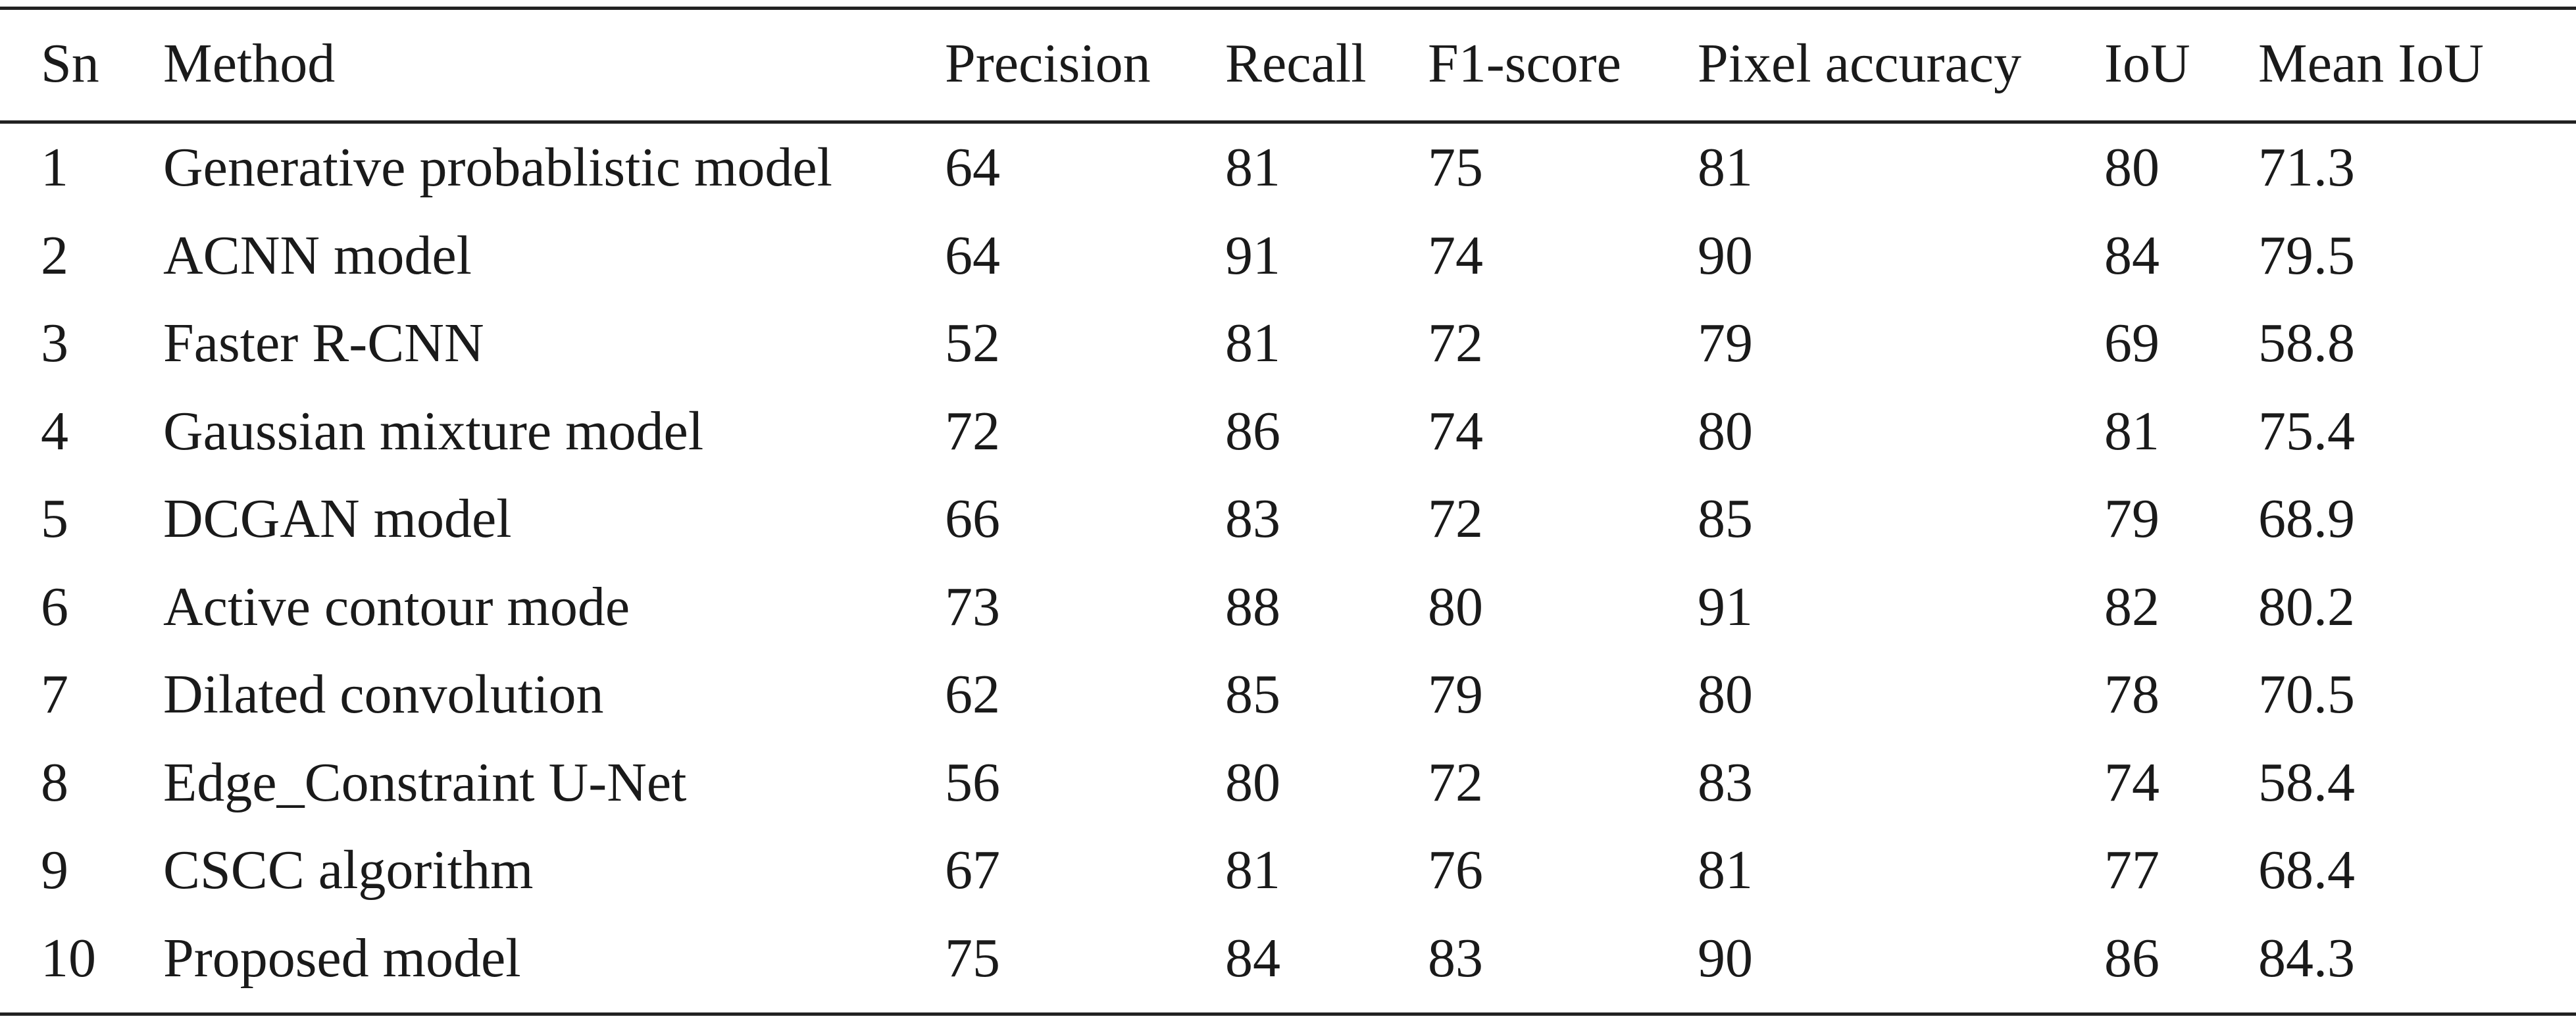 This screenshot has height=1023, width=2576. I want to click on table-row: 9 CSCC algorithm 67 81 76 81 77 68.4, so click(1288, 870).